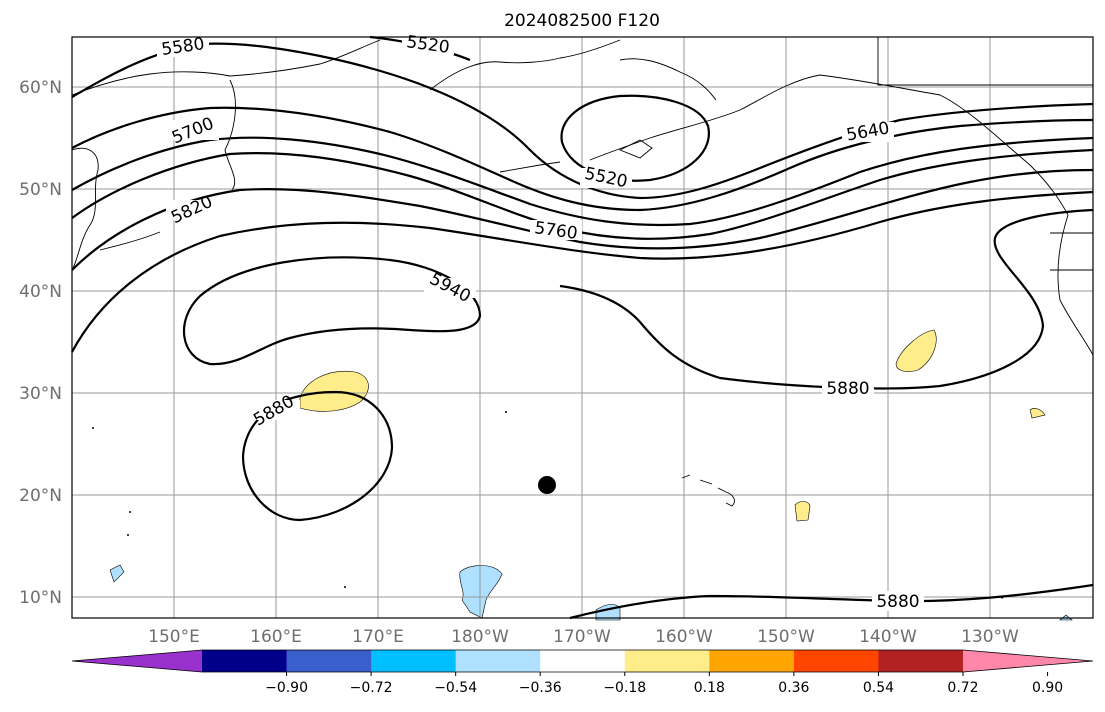  Describe the element at coordinates (450, 288) in the screenshot. I see `contour-label: 5940` at that location.